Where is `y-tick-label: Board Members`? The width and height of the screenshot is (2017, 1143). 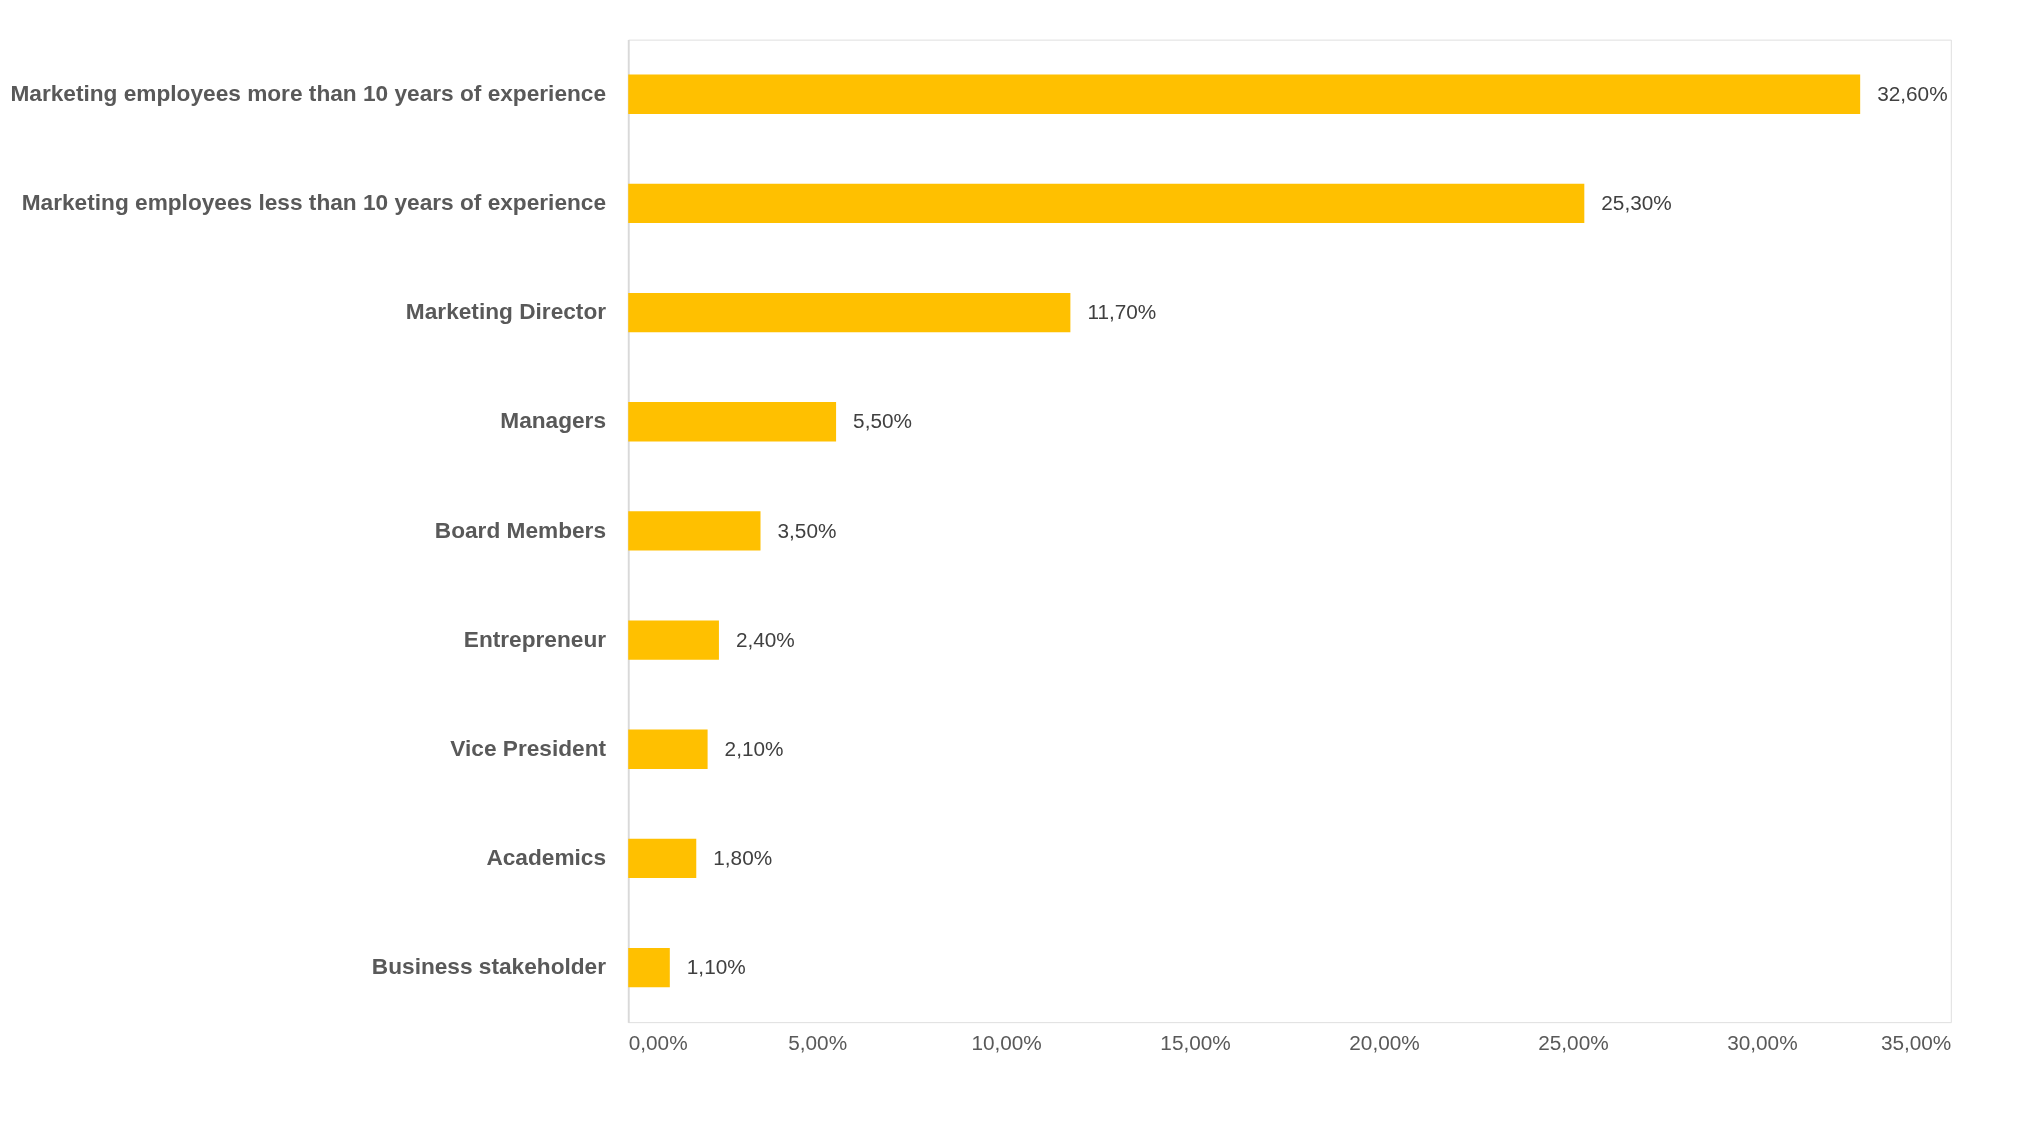
y-tick-label: Board Members is located at coordinates (520, 529).